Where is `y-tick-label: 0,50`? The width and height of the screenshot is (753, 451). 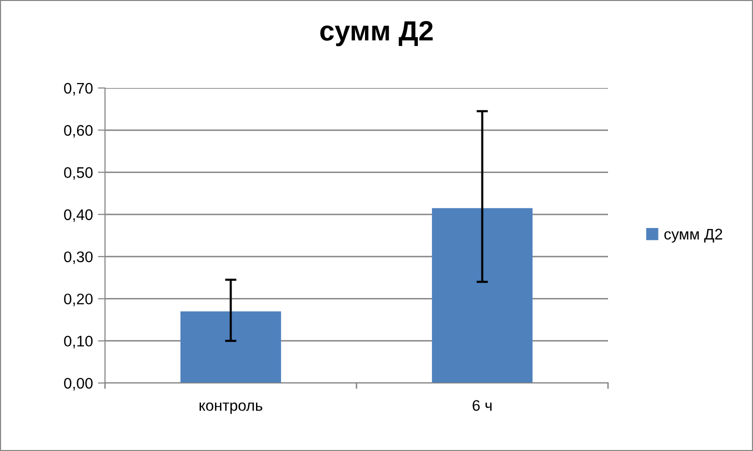 y-tick-label: 0,50 is located at coordinates (78, 173).